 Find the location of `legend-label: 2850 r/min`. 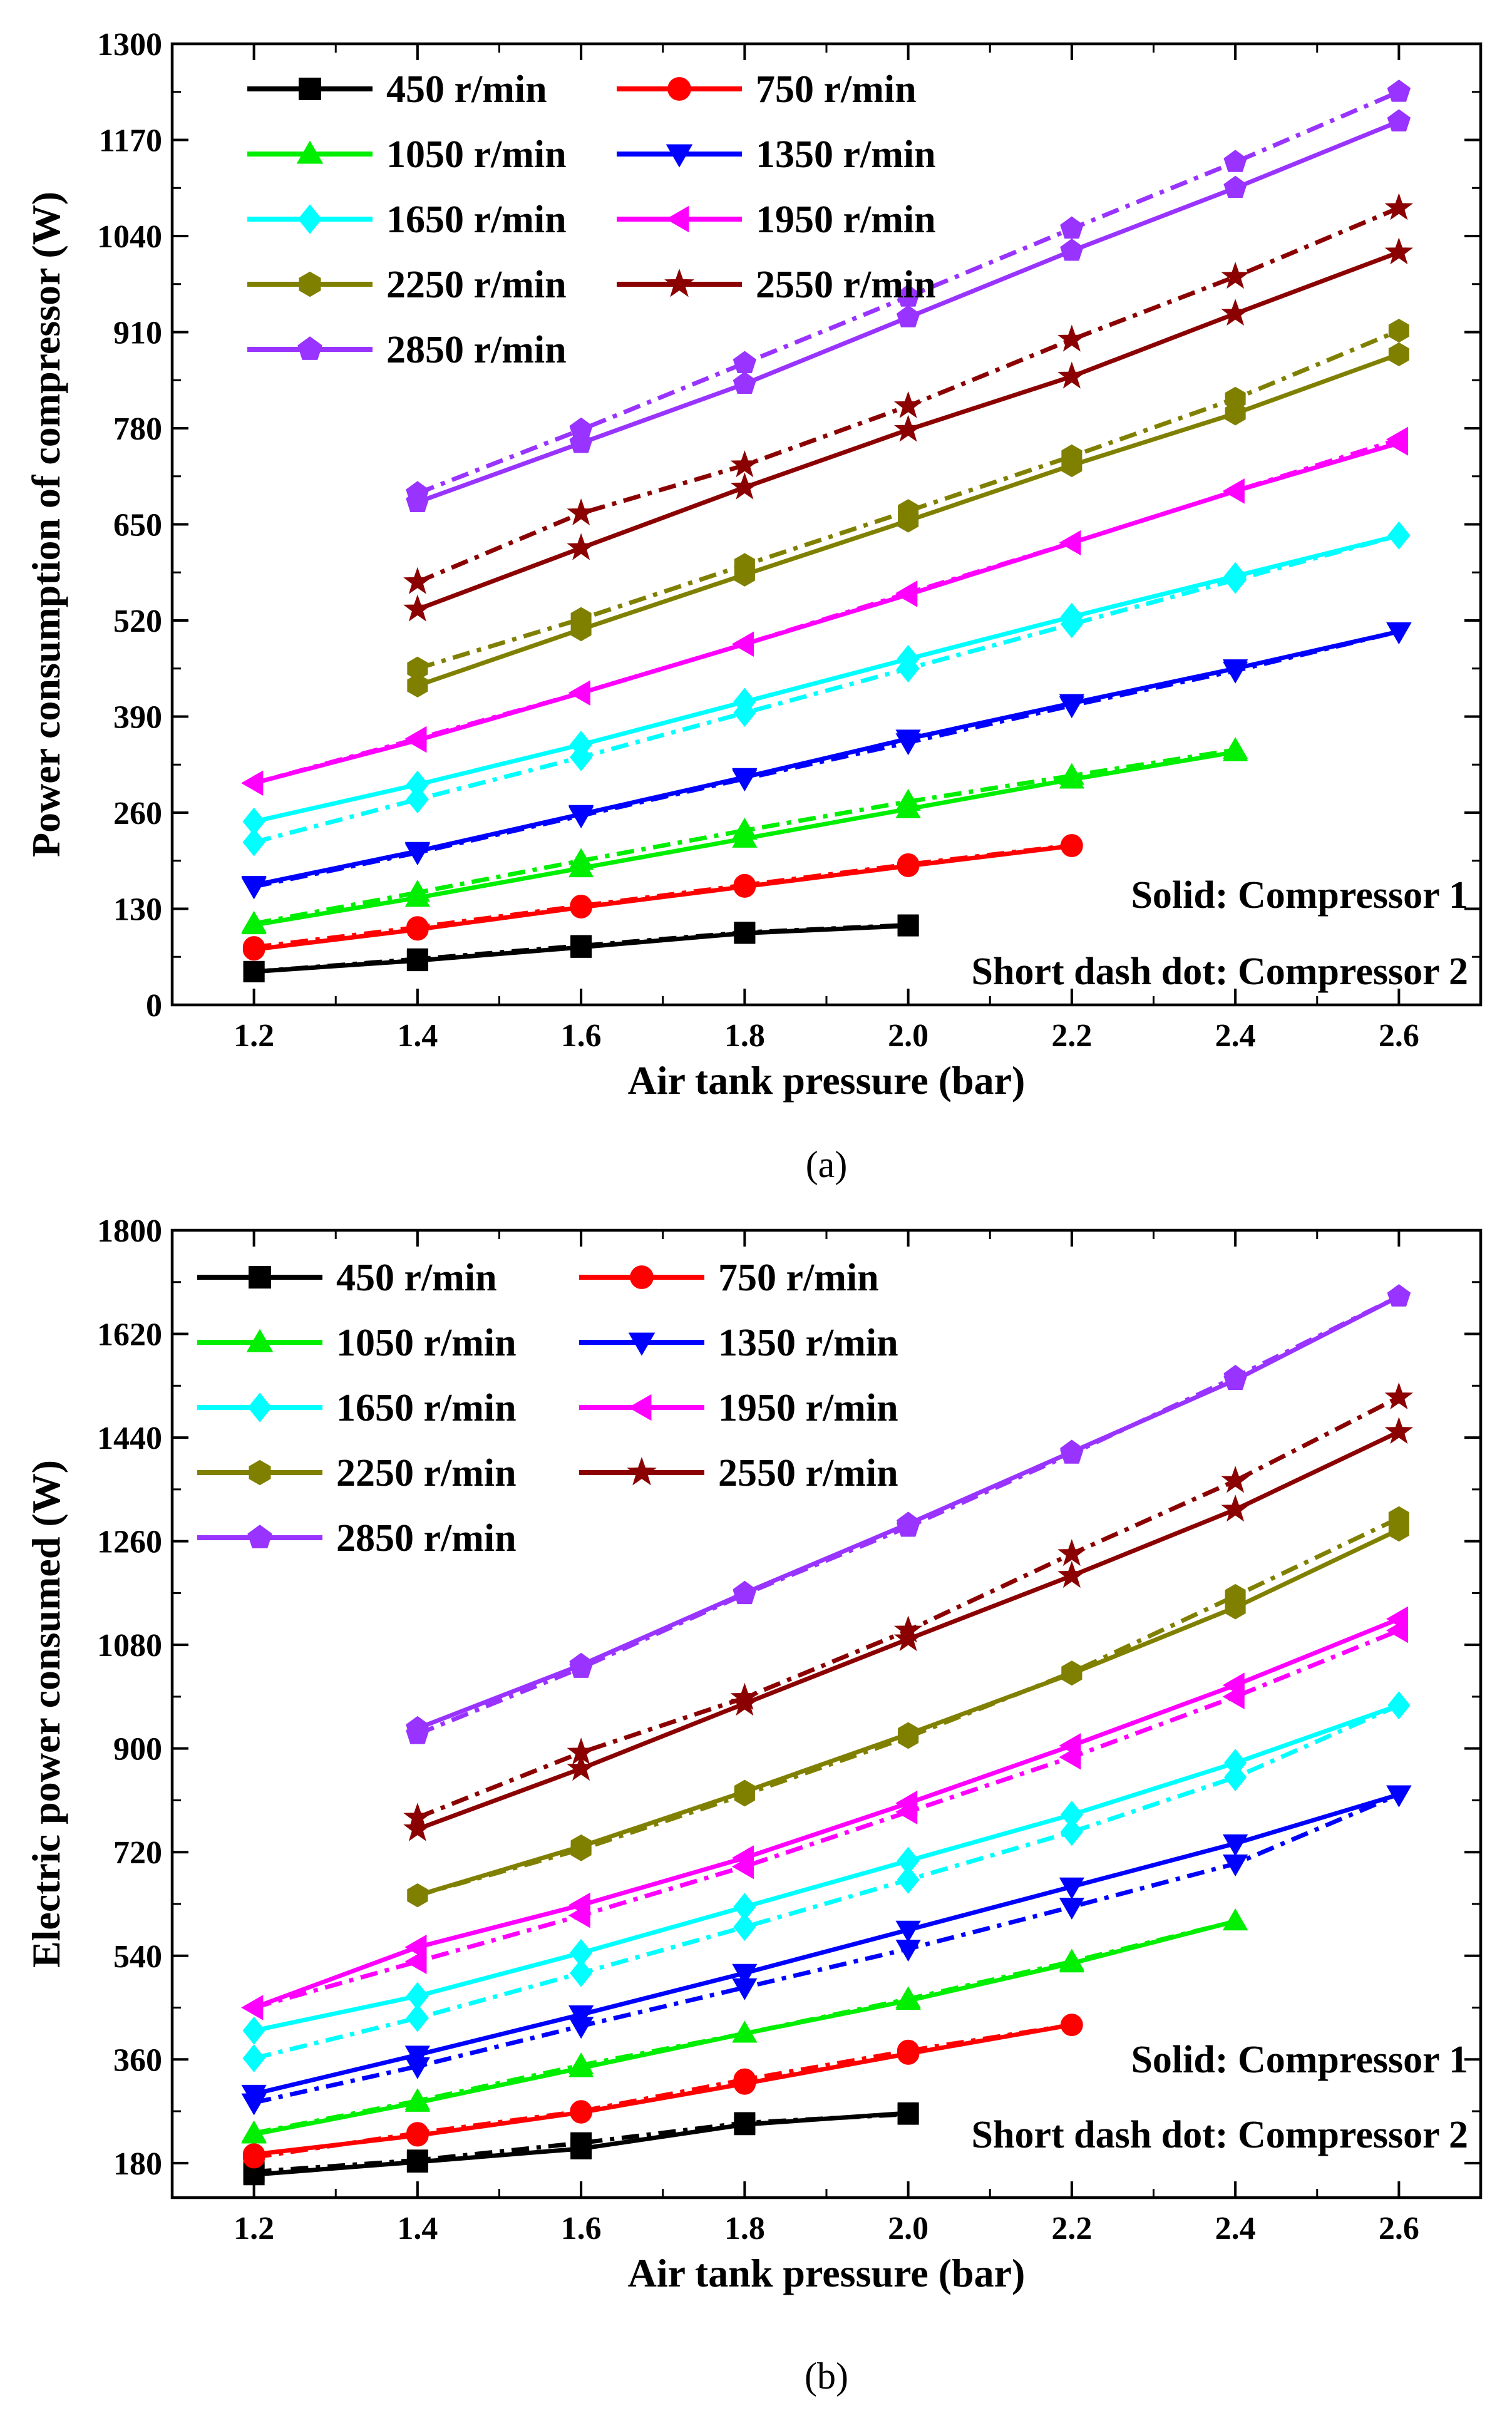

legend-label: 2850 r/min is located at coordinates (477, 350).